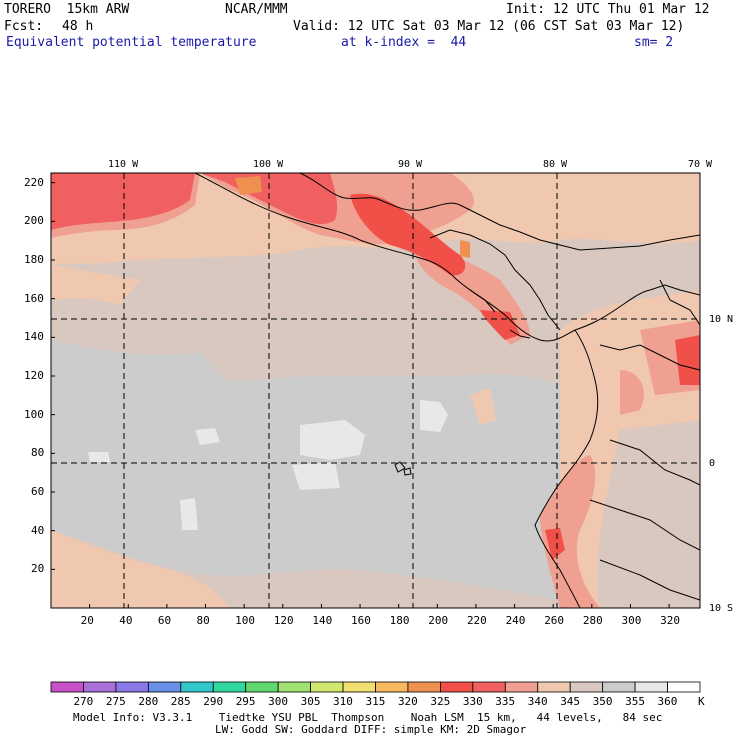 This screenshot has height=740, width=740. What do you see at coordinates (123, 164) in the screenshot?
I see `lon-label: 110 W` at bounding box center [123, 164].